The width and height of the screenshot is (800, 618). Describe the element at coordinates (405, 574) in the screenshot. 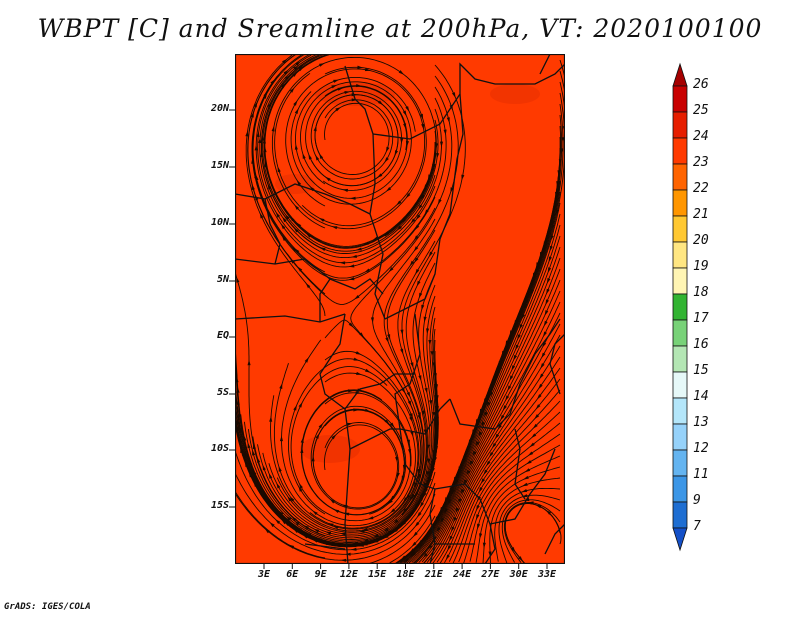

I see `lon-label: 18E` at that location.